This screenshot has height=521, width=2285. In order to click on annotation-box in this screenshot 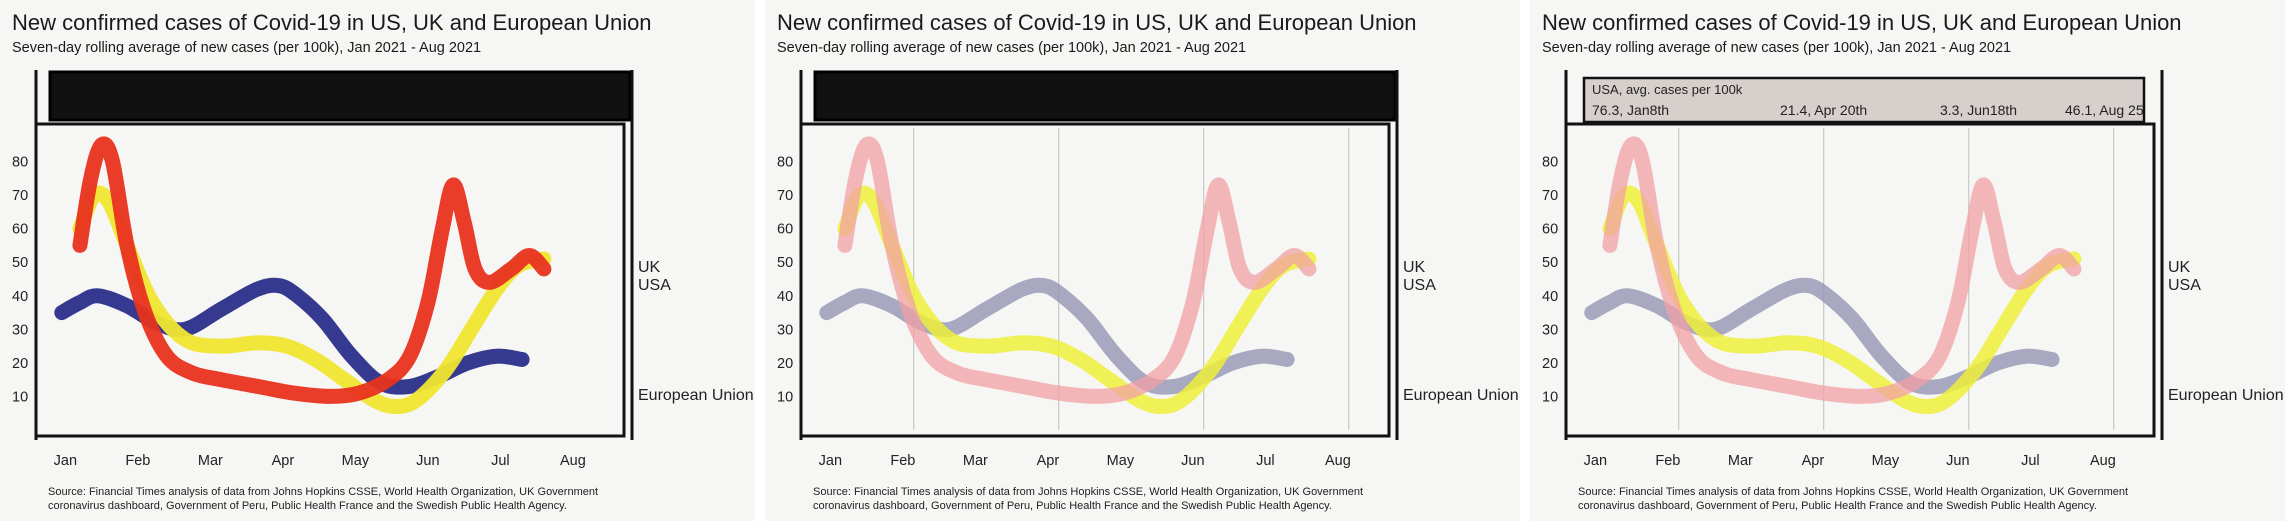, I will do `click(1864, 100)`.